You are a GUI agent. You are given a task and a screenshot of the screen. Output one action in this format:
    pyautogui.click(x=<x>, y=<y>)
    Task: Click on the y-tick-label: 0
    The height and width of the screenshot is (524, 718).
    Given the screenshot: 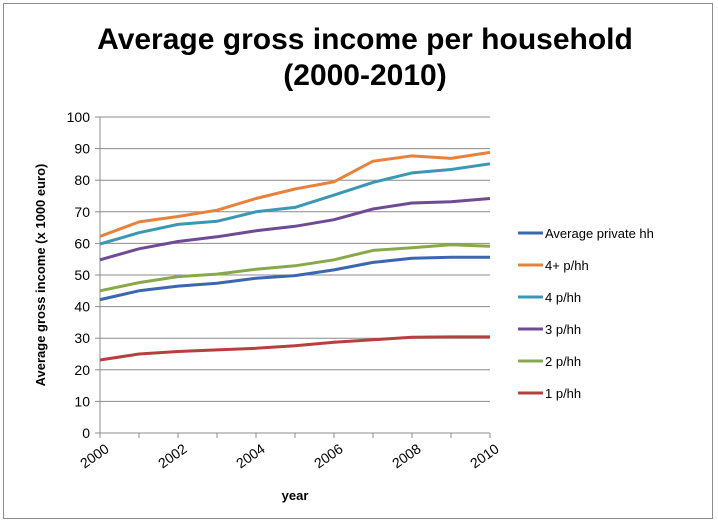 What is the action you would take?
    pyautogui.click(x=86, y=433)
    